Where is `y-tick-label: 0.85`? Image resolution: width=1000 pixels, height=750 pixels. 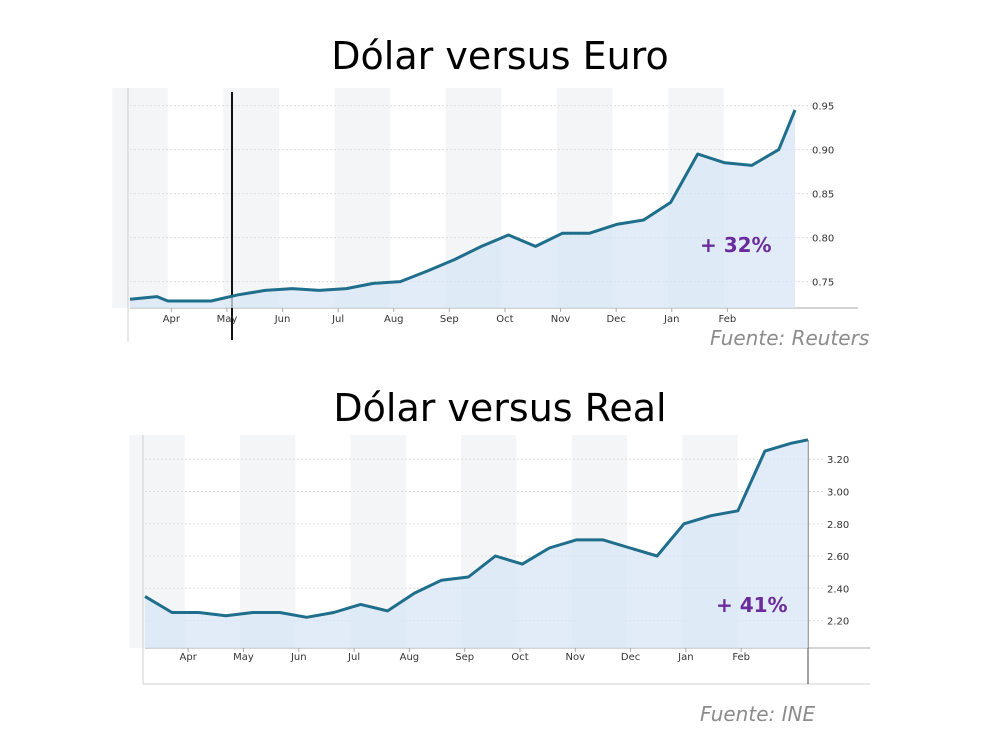 y-tick-label: 0.85 is located at coordinates (823, 195).